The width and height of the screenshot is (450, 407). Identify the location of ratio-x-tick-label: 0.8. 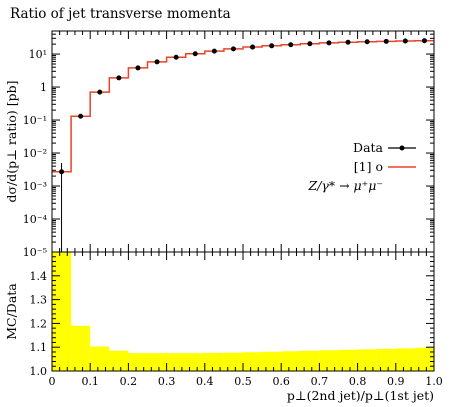
(358, 381).